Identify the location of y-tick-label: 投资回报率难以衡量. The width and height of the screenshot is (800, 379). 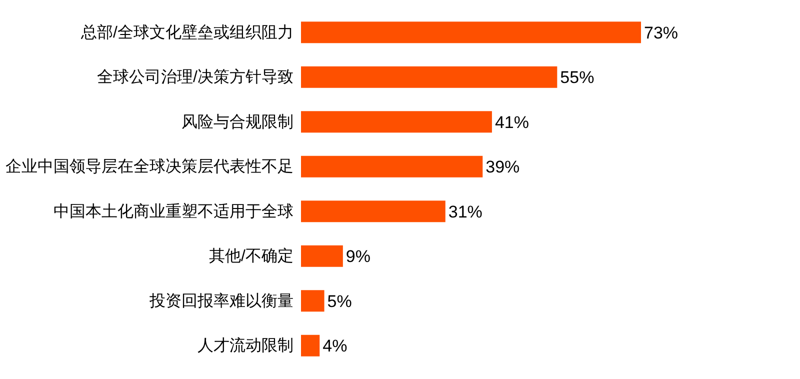
(221, 301).